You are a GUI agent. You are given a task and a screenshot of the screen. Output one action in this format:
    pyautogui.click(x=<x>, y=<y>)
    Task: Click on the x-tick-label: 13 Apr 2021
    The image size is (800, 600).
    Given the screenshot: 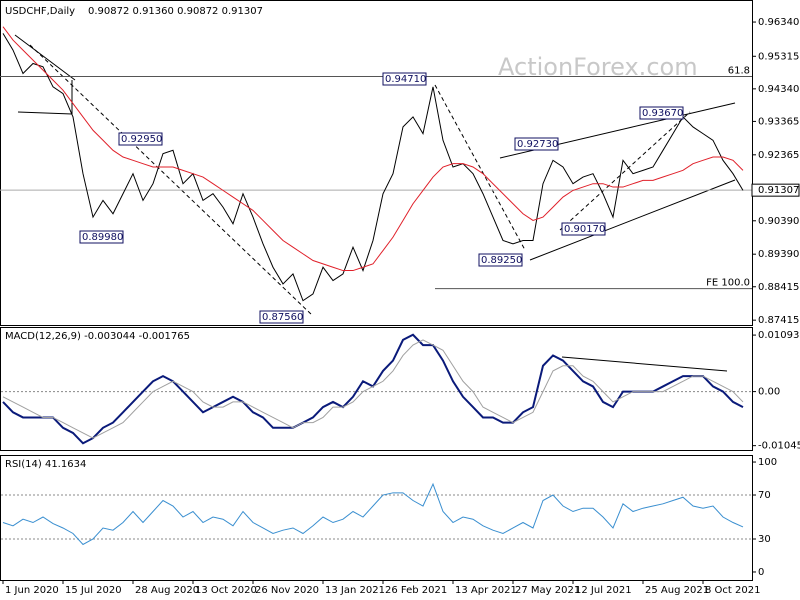 What is the action you would take?
    pyautogui.click(x=486, y=590)
    